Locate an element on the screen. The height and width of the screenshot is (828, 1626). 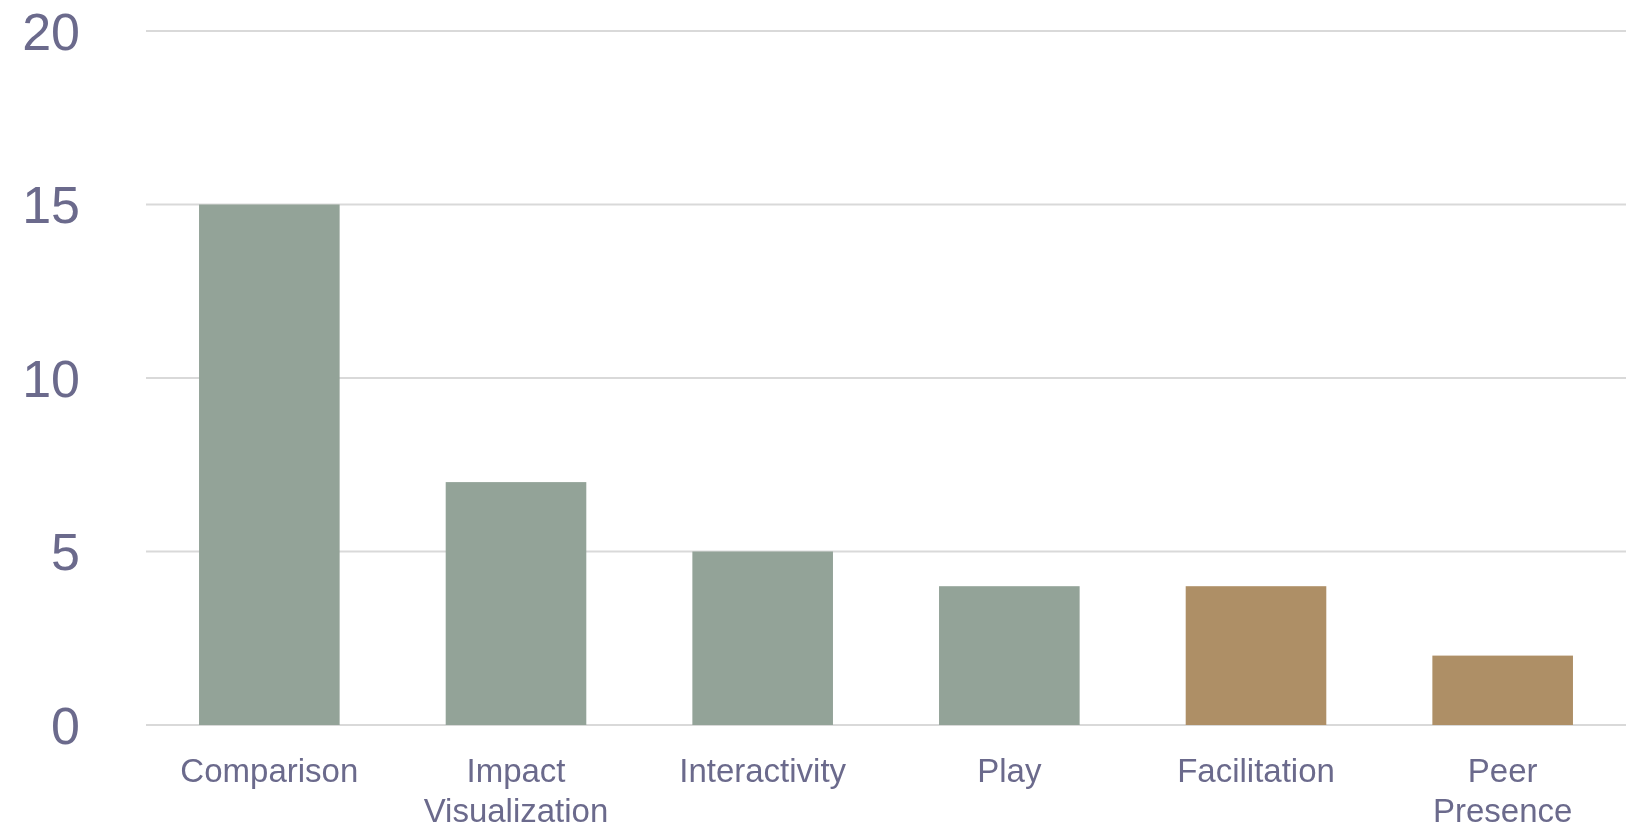
x-tick-label: Interactivity is located at coordinates (763, 770).